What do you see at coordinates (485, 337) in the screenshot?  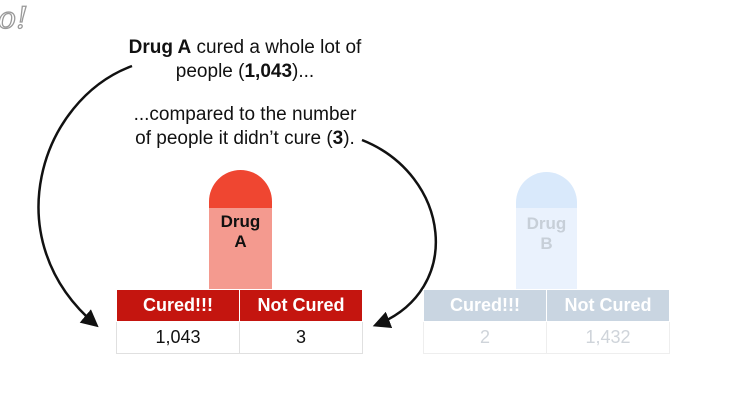 I see `value-cured: 2` at bounding box center [485, 337].